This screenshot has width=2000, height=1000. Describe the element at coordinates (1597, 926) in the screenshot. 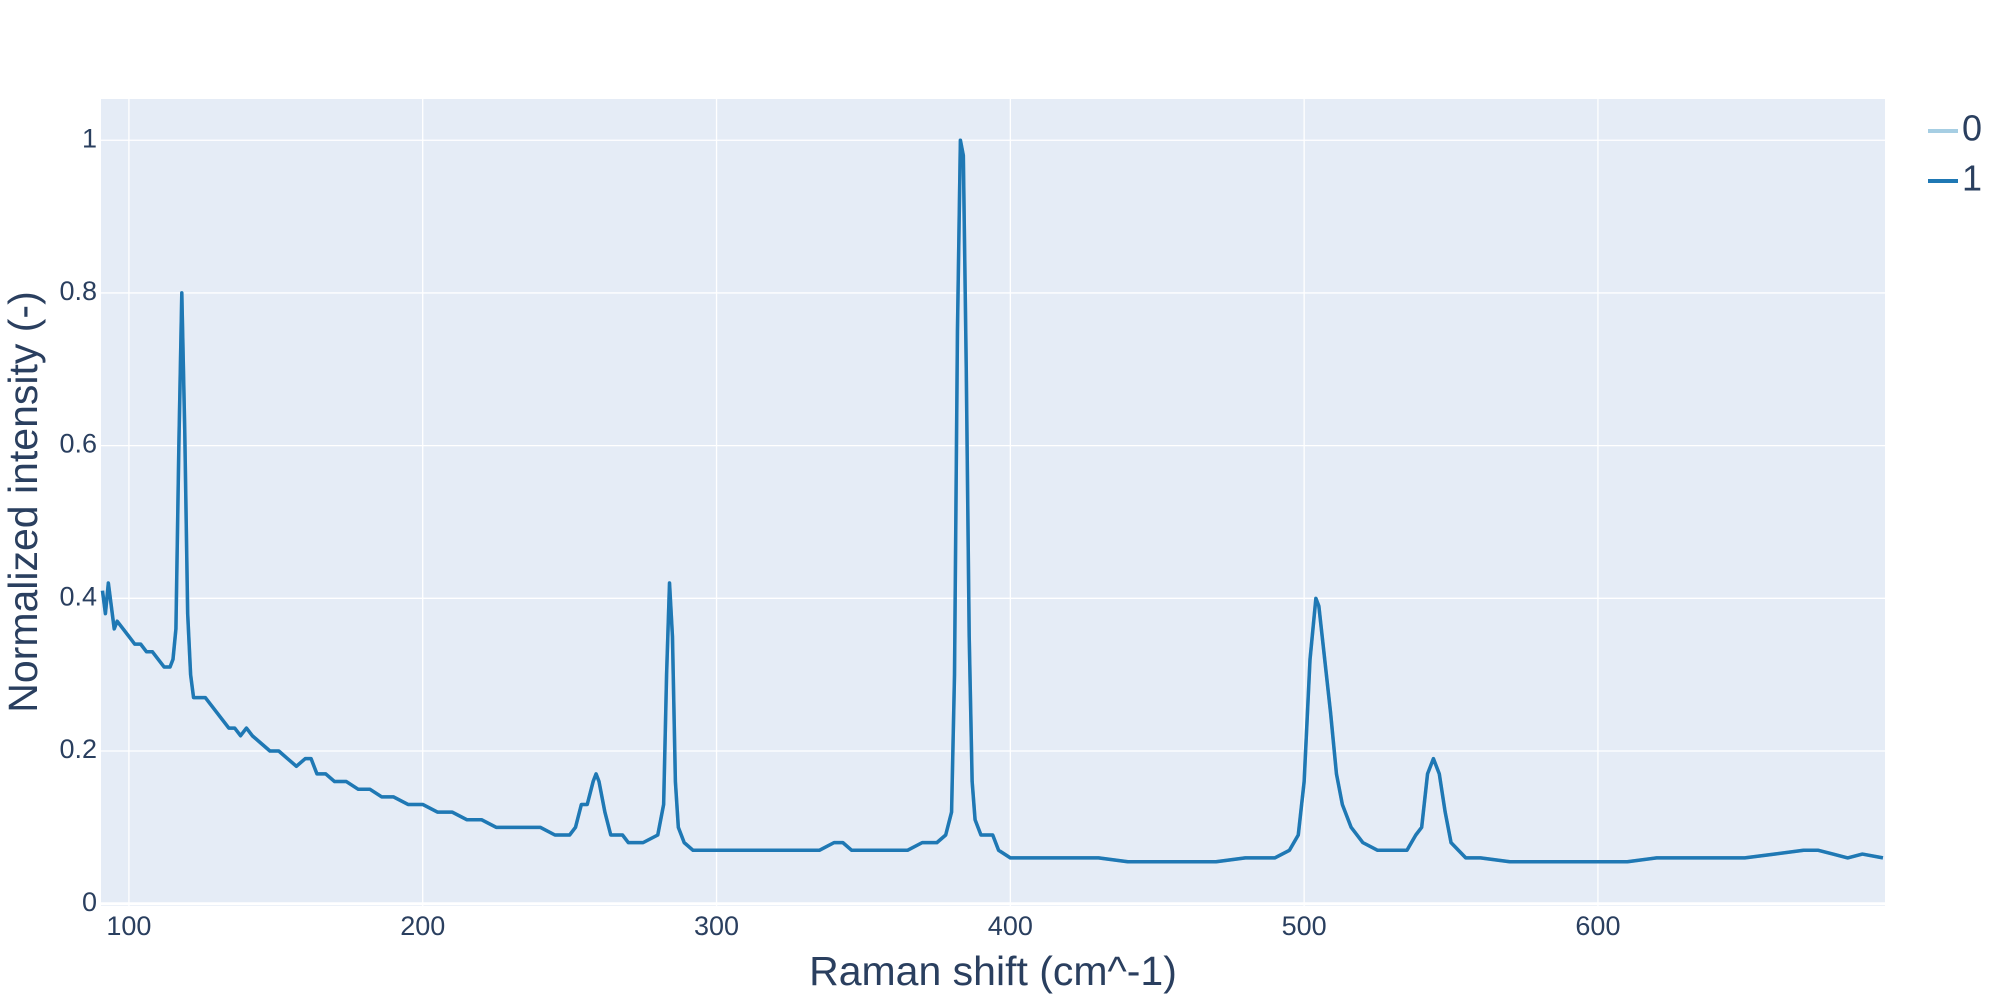

I see `x-tick-label: 600` at that location.